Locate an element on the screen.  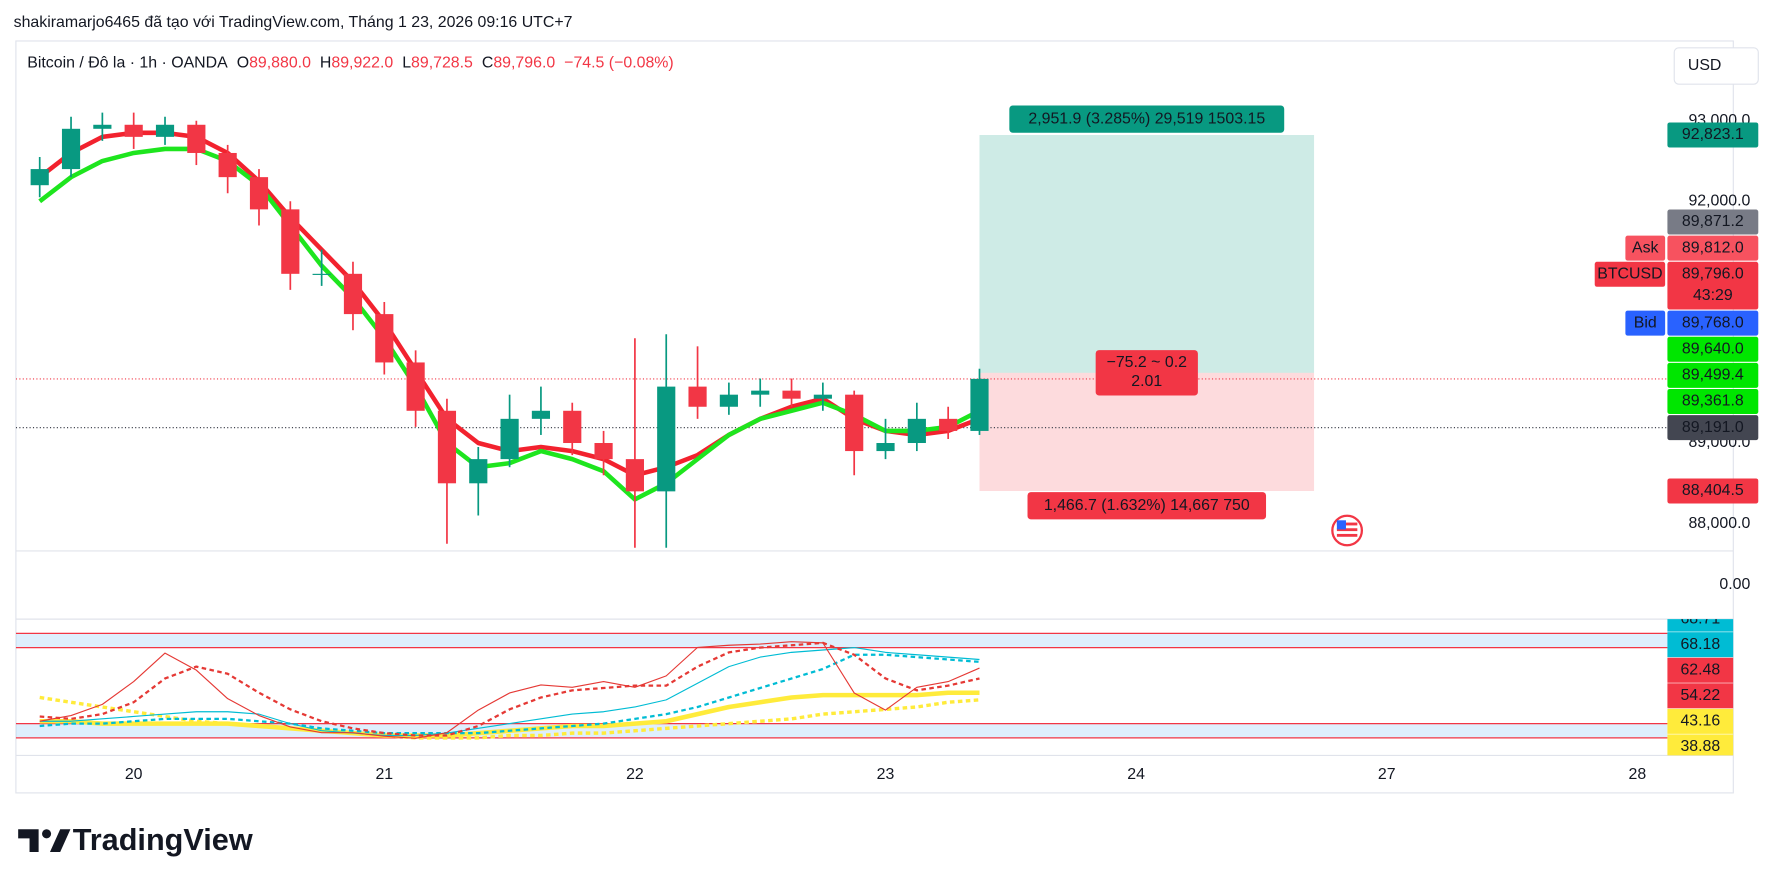
logo: TradingView is located at coordinates (163, 840).